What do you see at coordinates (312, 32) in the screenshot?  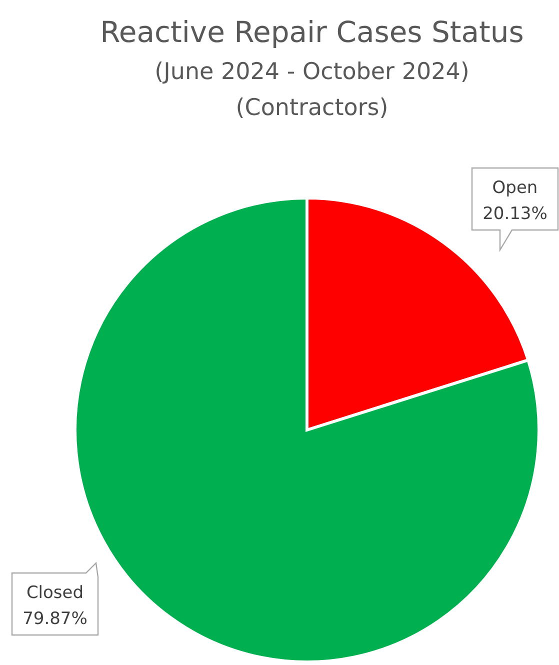 I see `chart-title: Reactive Repair Cases Status` at bounding box center [312, 32].